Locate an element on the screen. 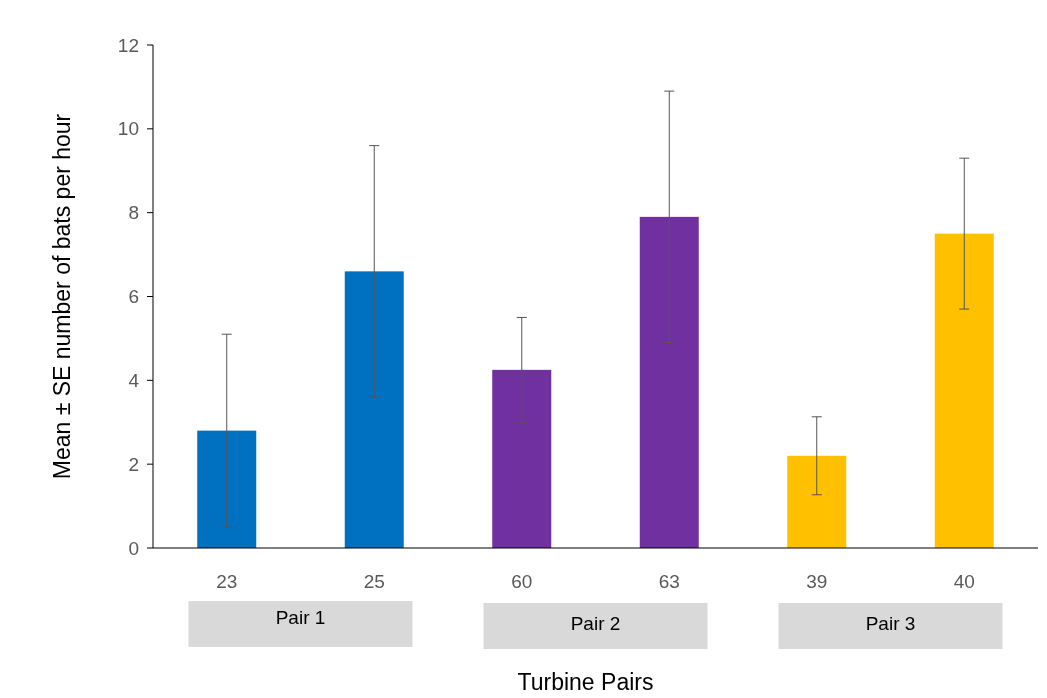  y-tick-label: 4 is located at coordinates (134, 380).